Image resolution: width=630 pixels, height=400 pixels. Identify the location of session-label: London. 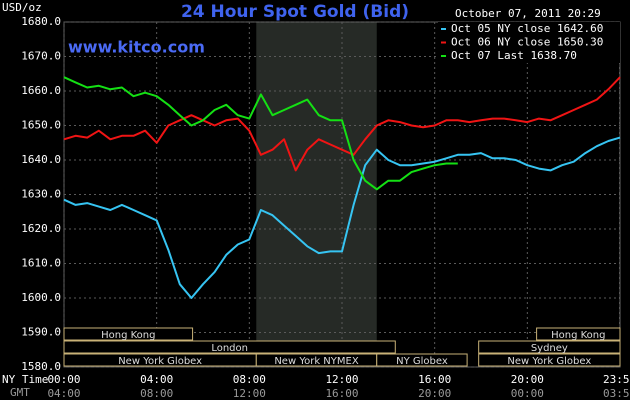
(229, 348).